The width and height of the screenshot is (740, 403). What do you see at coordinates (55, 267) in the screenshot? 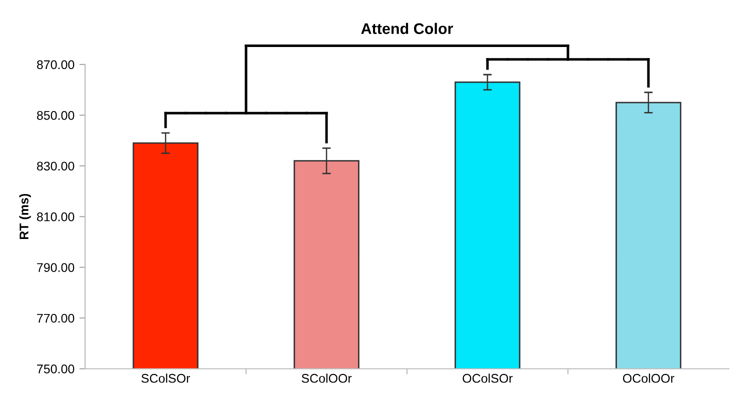
I see `y-tick-label: 790.00` at bounding box center [55, 267].